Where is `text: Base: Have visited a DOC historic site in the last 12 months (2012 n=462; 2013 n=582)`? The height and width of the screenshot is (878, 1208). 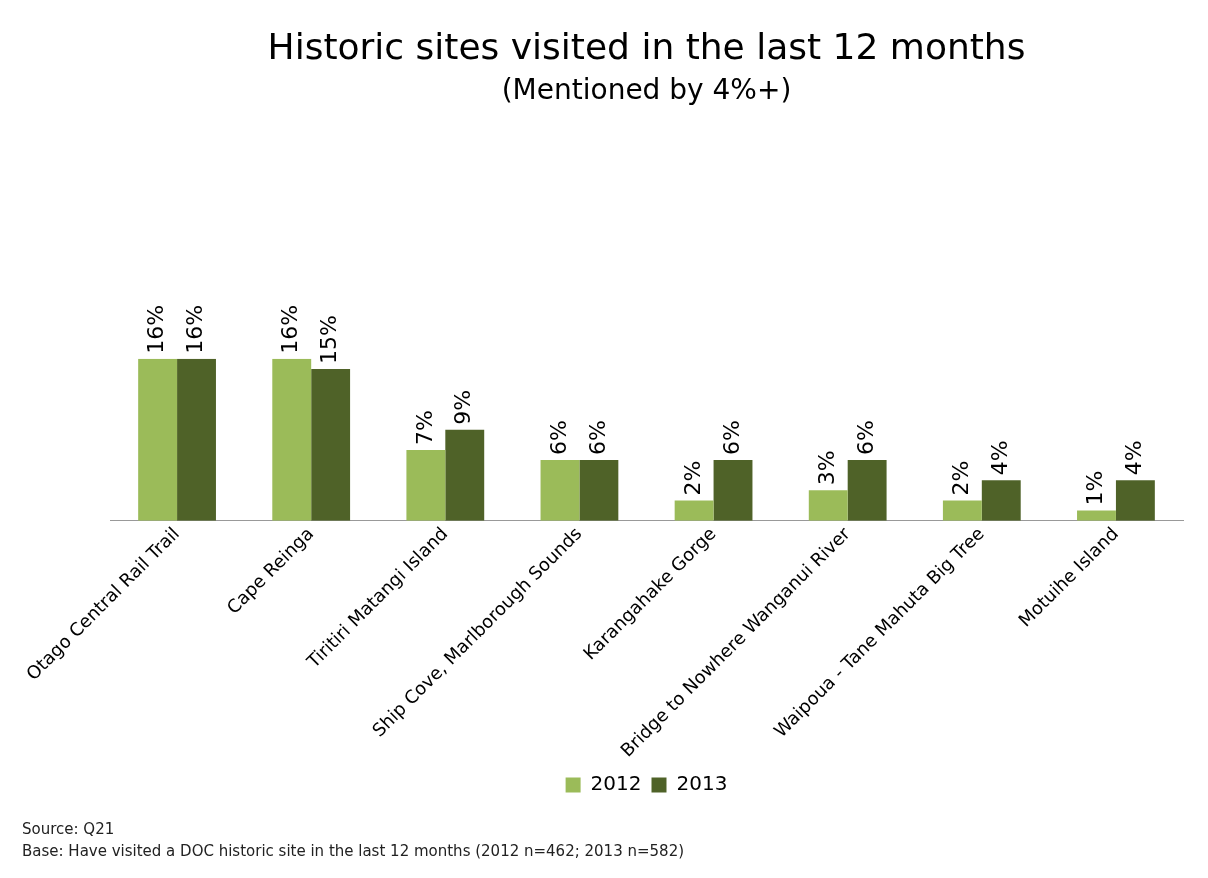
text: Base: Have visited a DOC historic site in the last 12 months (2012 n=462; 2013 n=582) is located at coordinates (353, 851).